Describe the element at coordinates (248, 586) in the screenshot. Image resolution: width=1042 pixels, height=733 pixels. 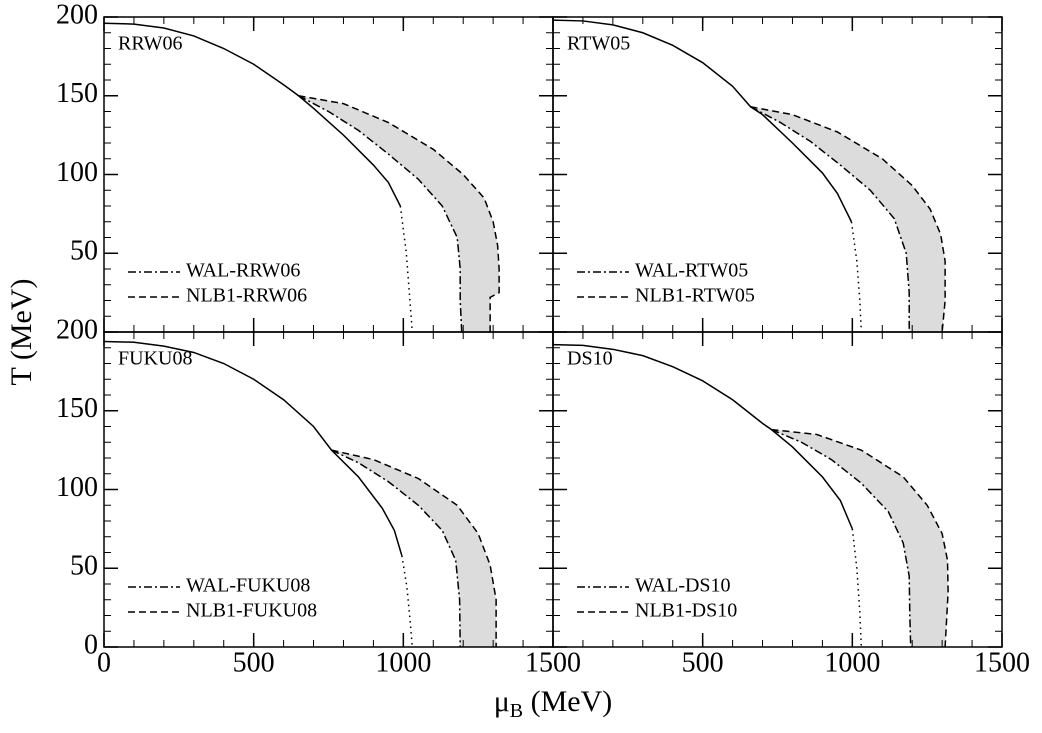
I see `legend-label: WAL-FUKU08` at that location.